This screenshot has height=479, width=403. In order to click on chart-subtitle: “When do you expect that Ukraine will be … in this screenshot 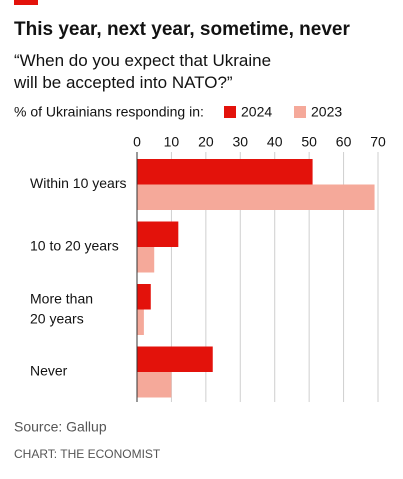, I will do `click(142, 71)`.